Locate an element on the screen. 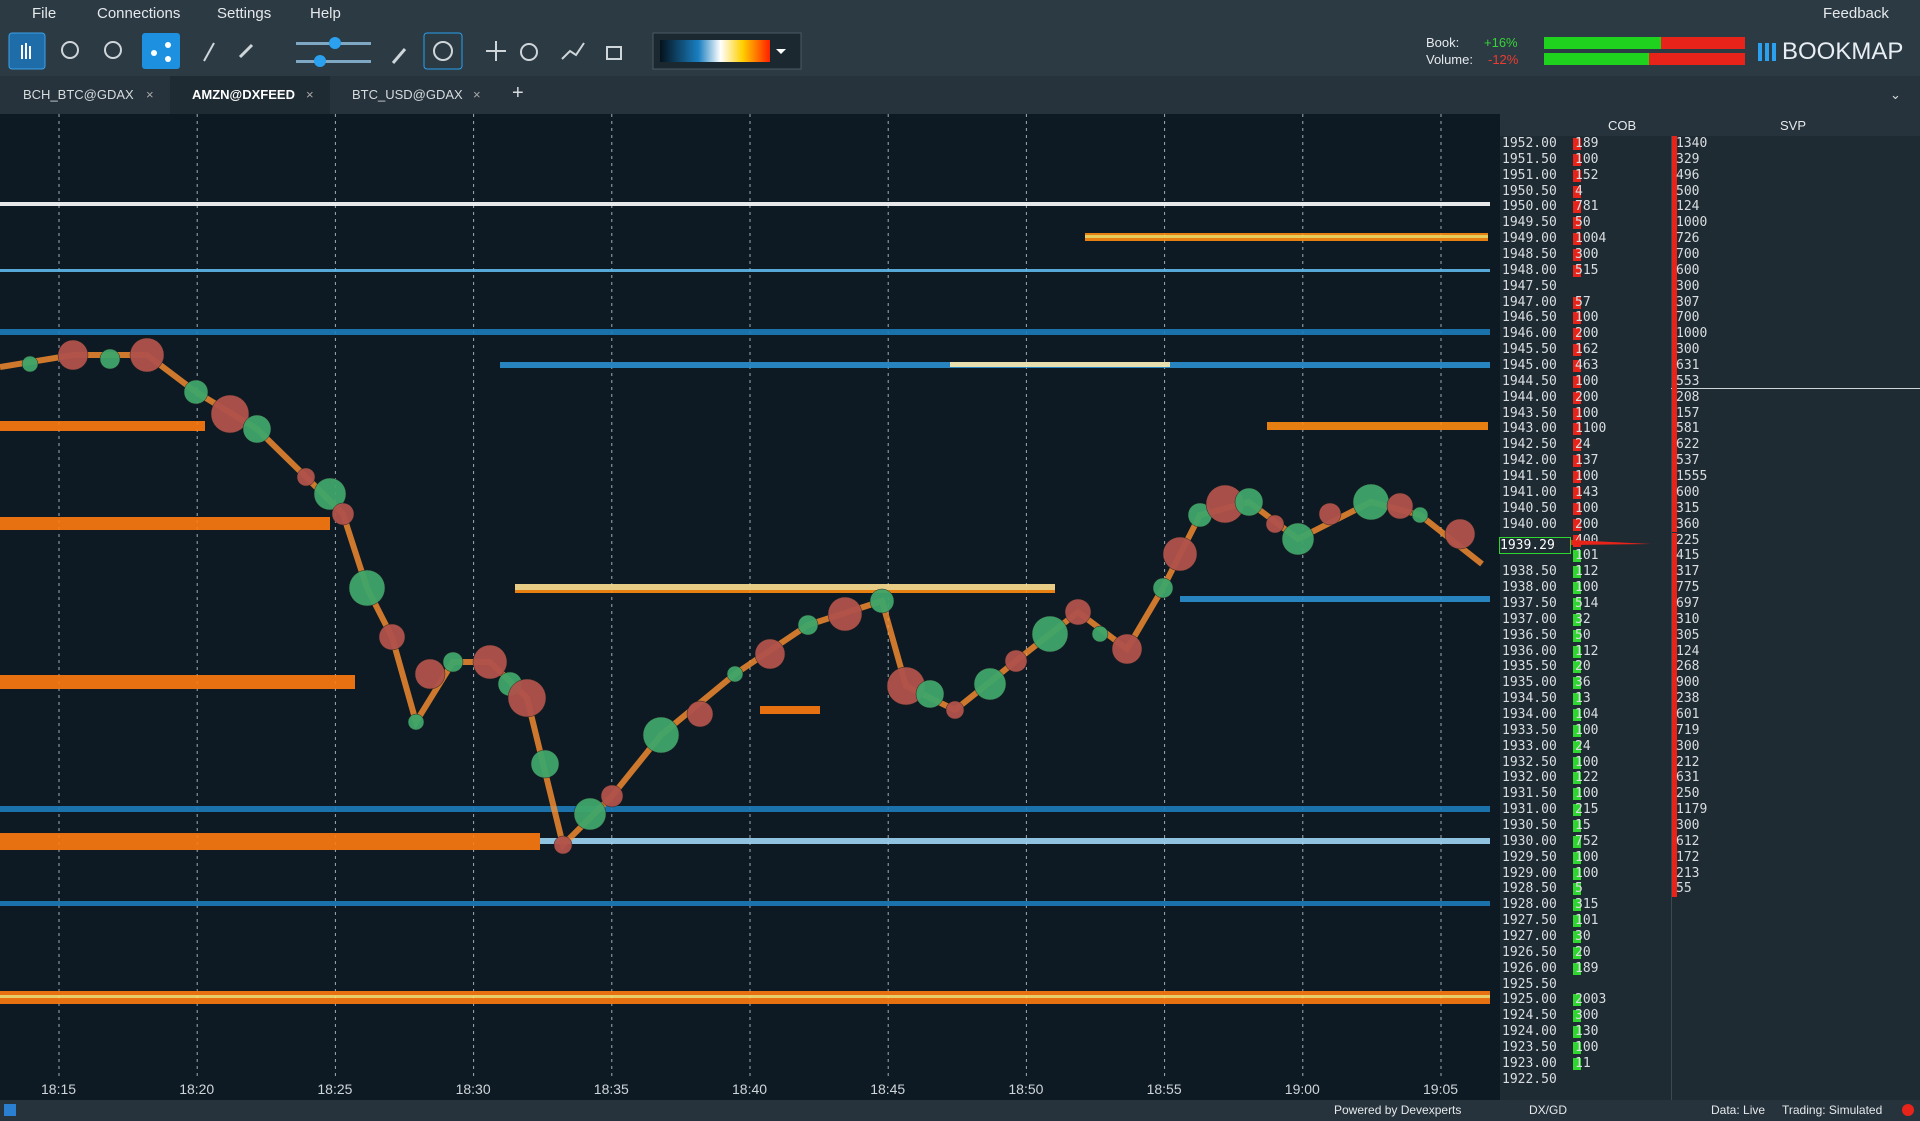 The height and width of the screenshot is (1121, 1920). svp-left-volume: 208 is located at coordinates (1688, 397).